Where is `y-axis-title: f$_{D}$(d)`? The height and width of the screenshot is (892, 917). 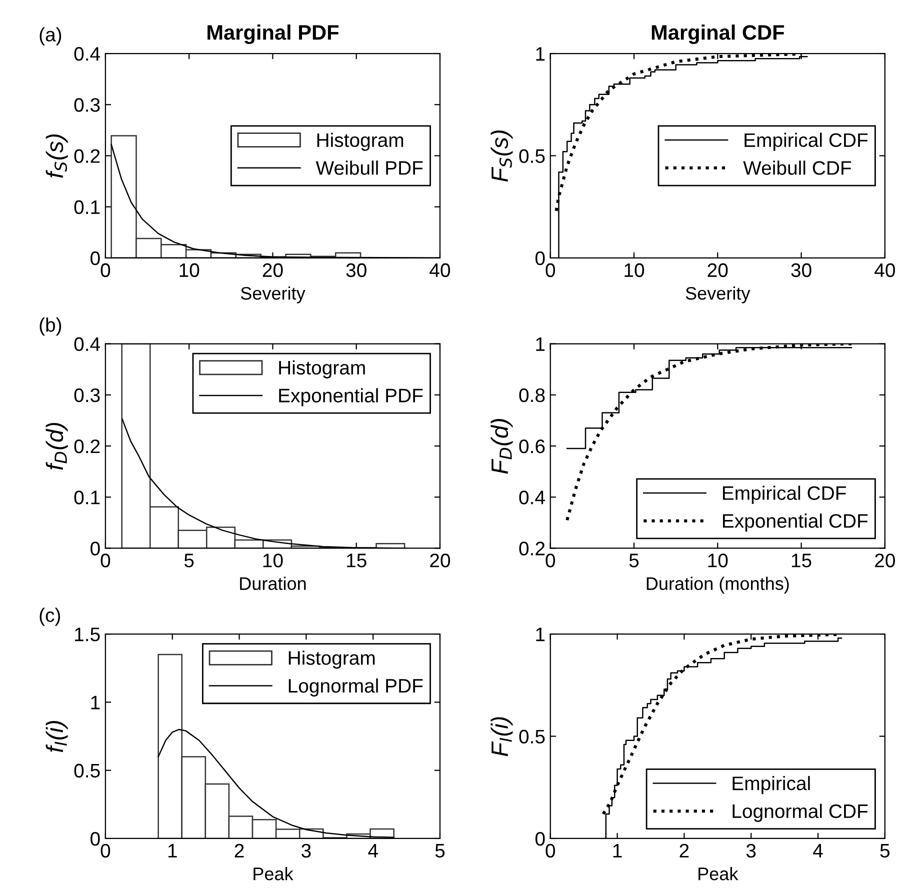 y-axis-title: f$_{D}$(d) is located at coordinates (57, 446).